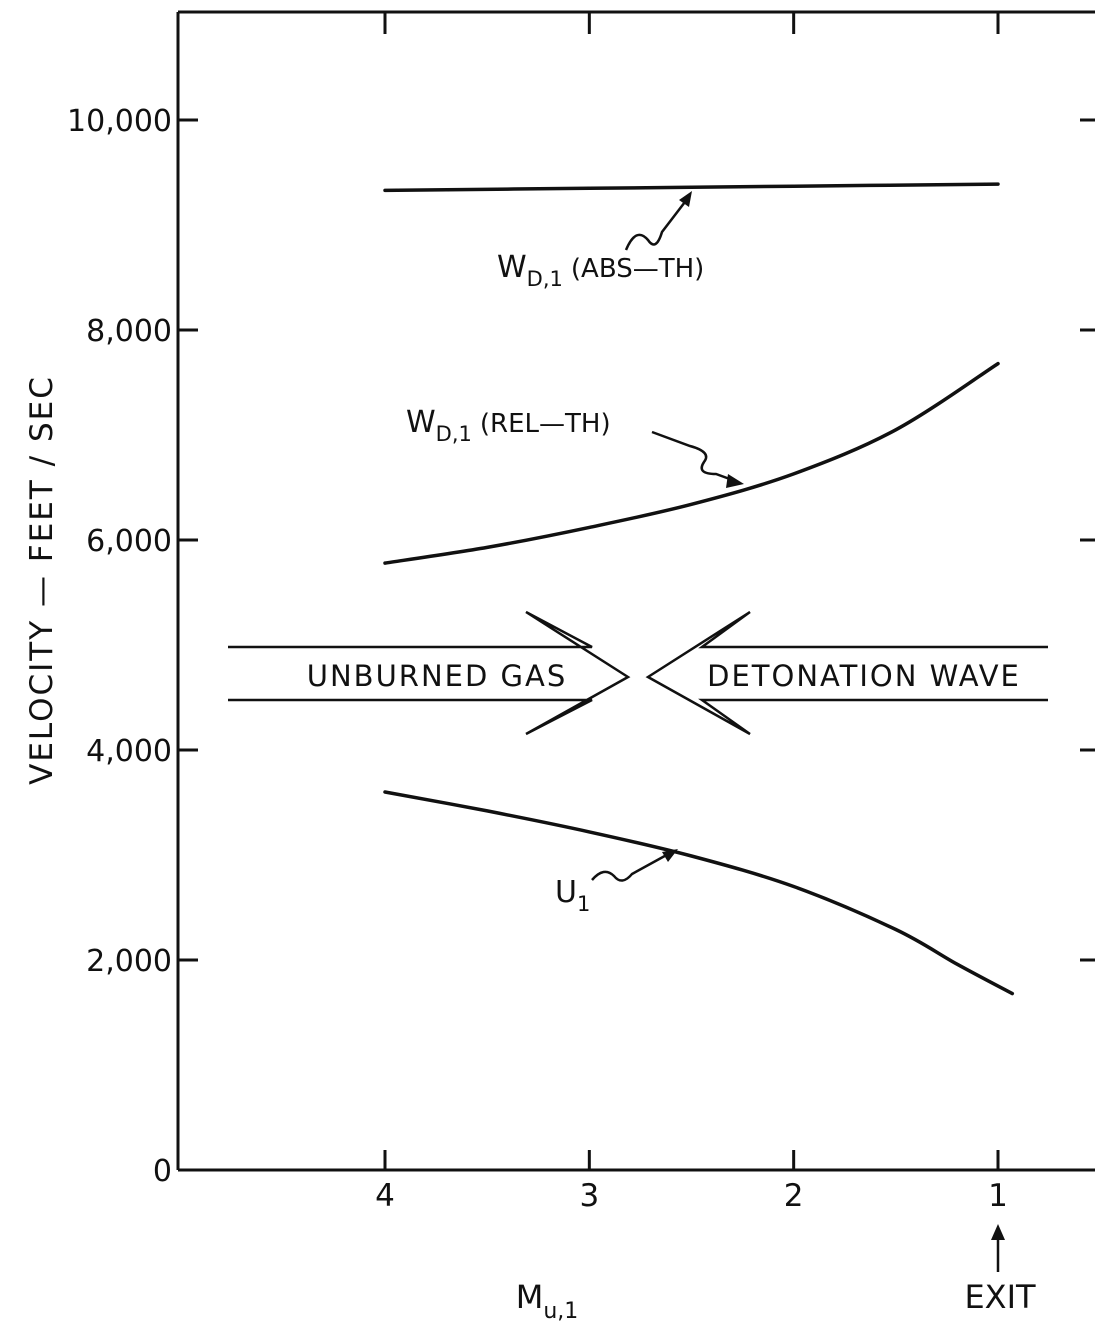 This screenshot has width=1095, height=1322. I want to click on x-axis-label: Mu,1, so click(547, 1300).